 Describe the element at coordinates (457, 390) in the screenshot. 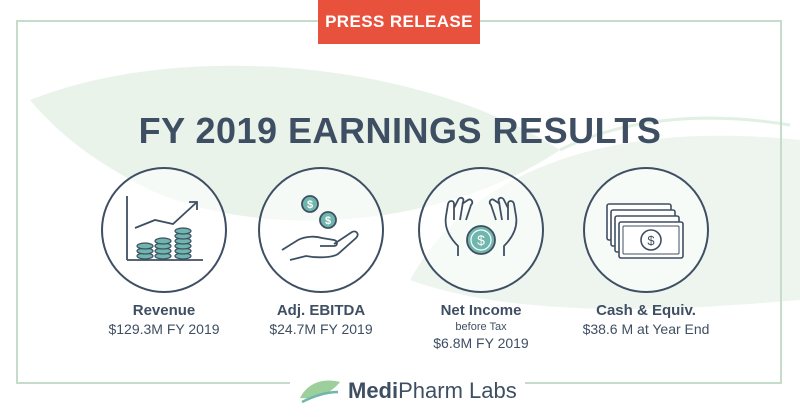

I see `logo-text-rest: Pharm Labs` at that location.